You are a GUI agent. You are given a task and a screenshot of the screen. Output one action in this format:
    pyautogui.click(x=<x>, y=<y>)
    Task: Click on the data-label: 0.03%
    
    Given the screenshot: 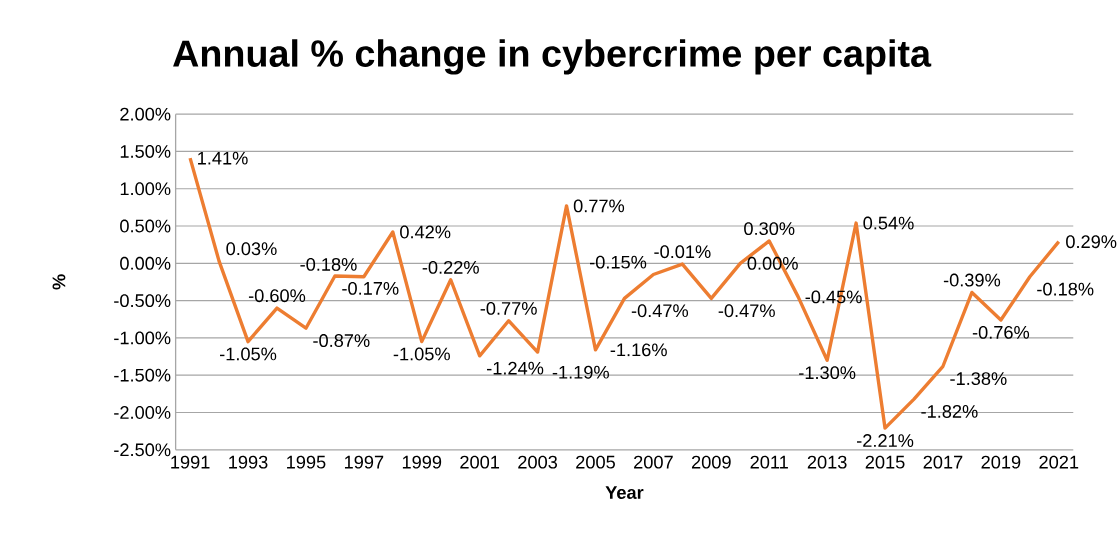 What is the action you would take?
    pyautogui.click(x=251, y=248)
    